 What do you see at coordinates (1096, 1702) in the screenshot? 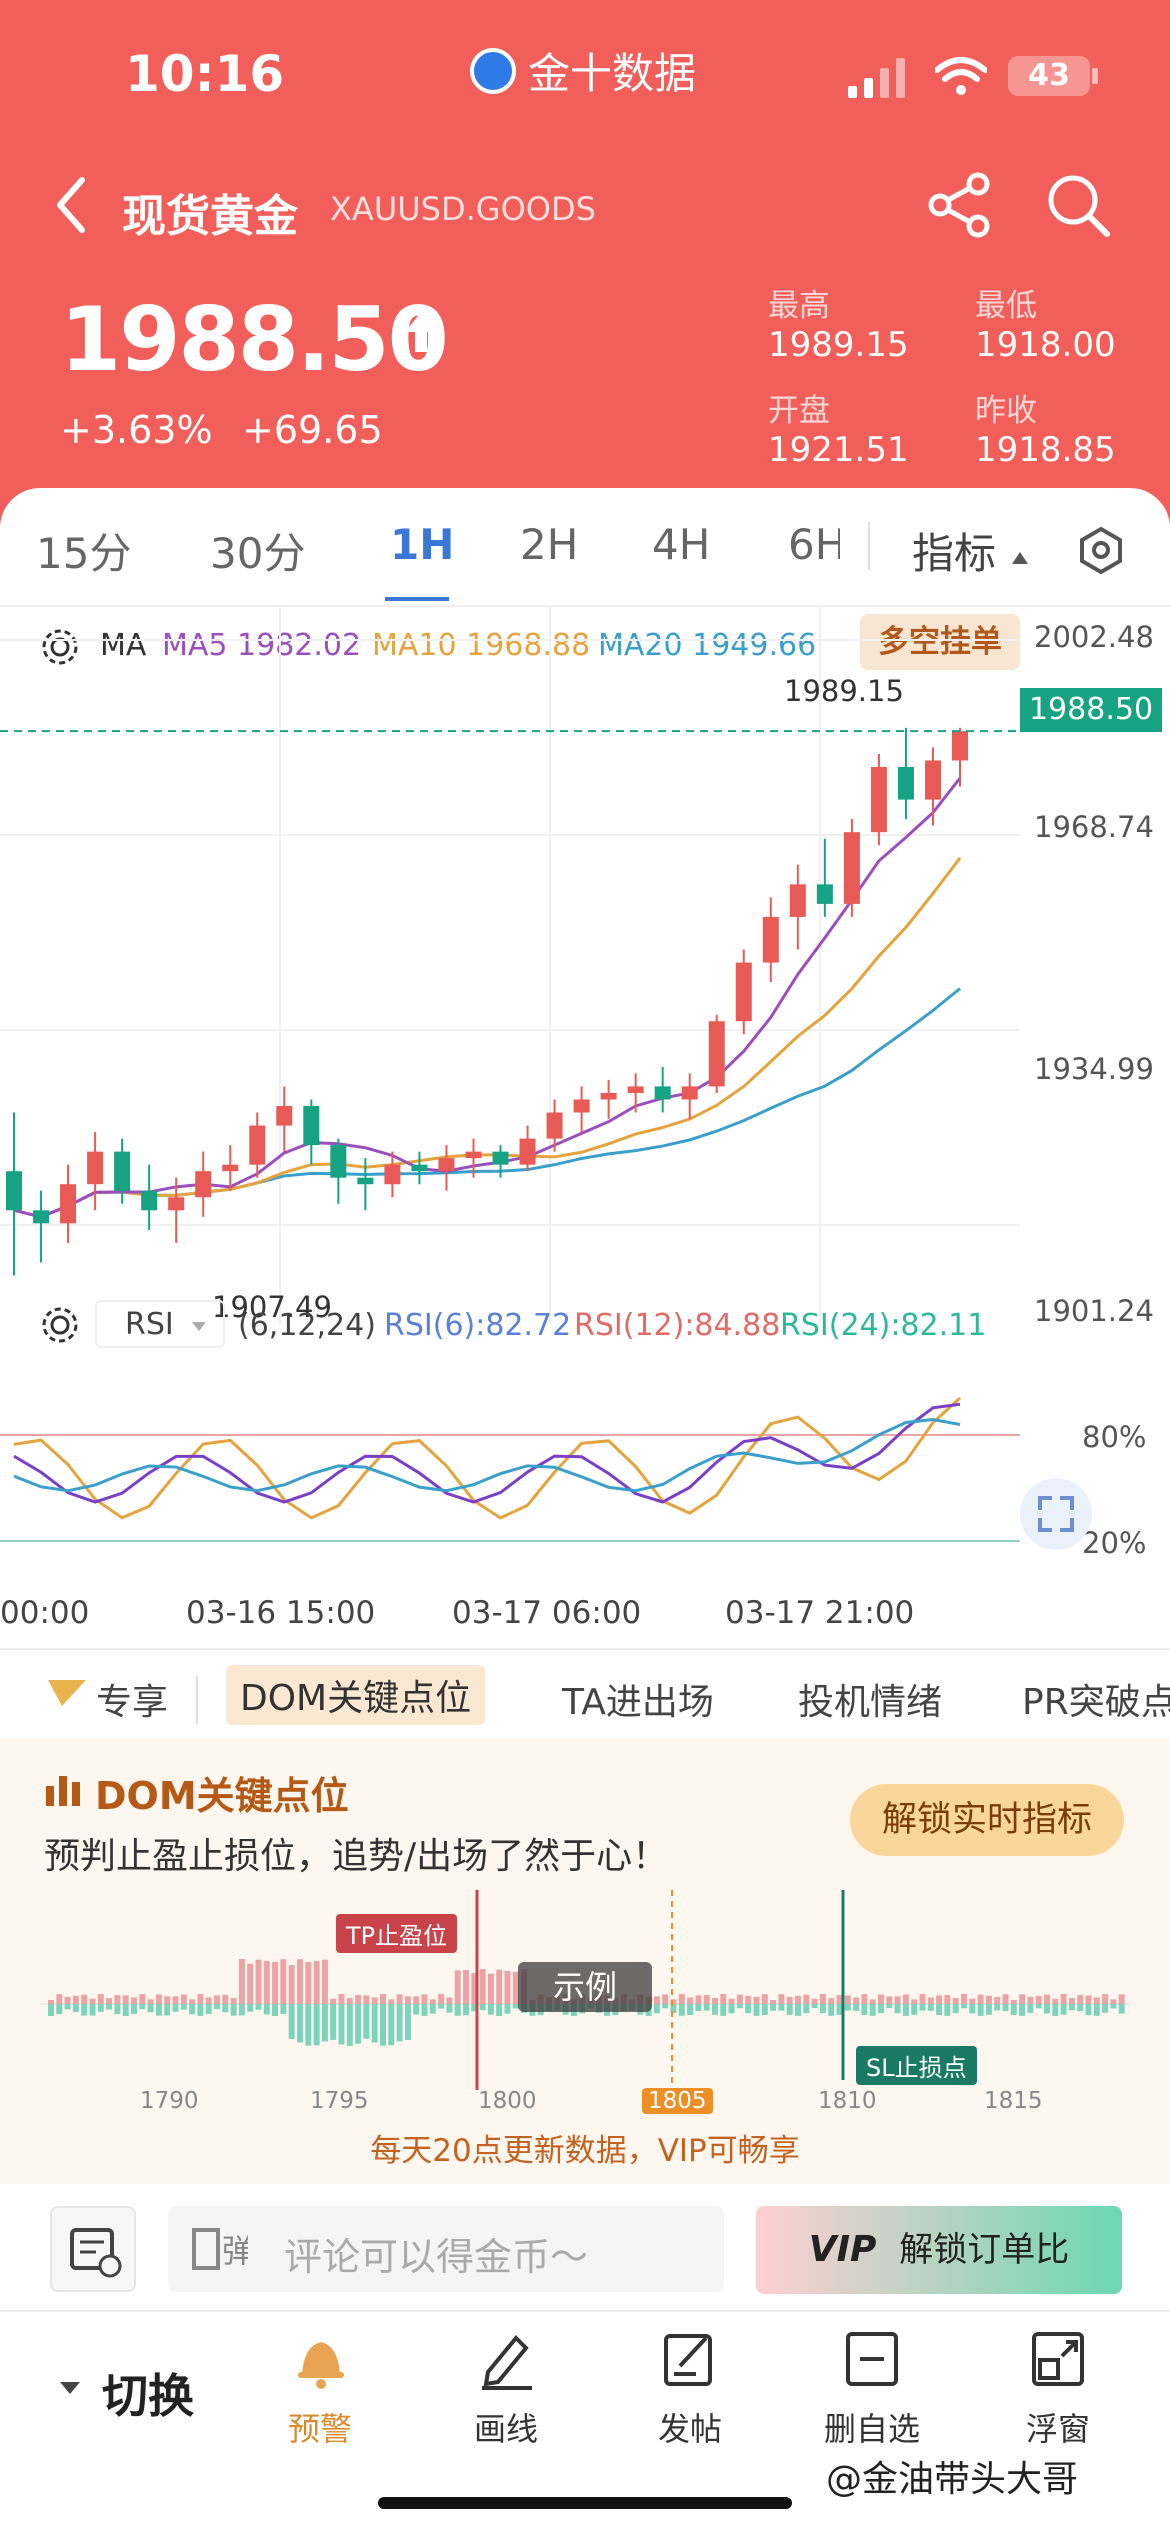
I see `tab-pr-breakout: PR突破点` at bounding box center [1096, 1702].